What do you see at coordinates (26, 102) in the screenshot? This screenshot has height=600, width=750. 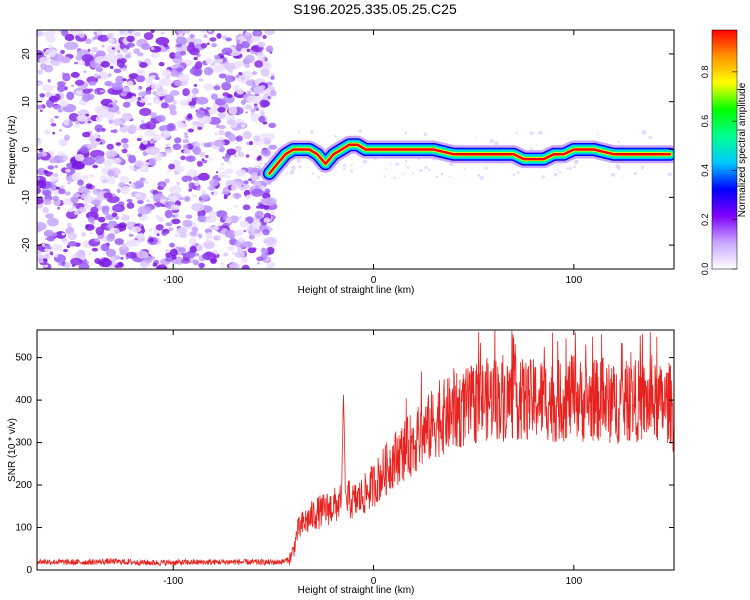 I see `heatmap-y-tick-label: 10` at bounding box center [26, 102].